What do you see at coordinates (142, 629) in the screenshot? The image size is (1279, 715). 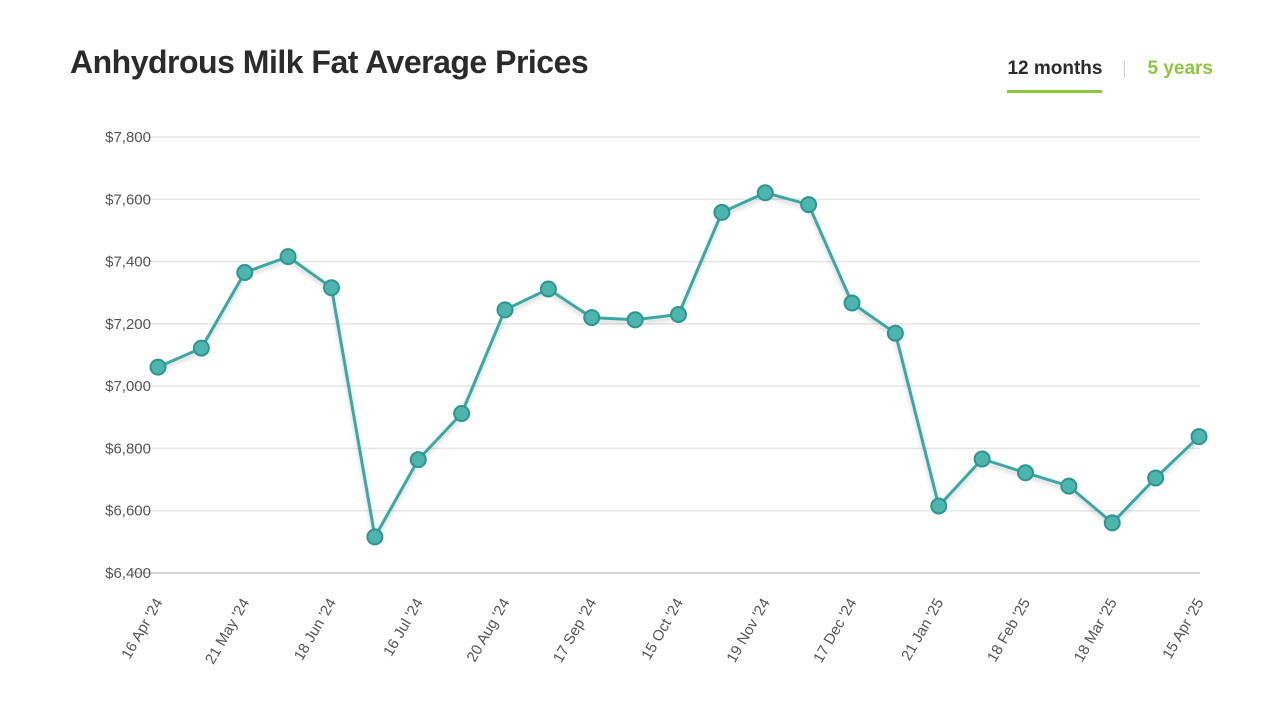 I see `x-tick-label: 16 Apr '24` at bounding box center [142, 629].